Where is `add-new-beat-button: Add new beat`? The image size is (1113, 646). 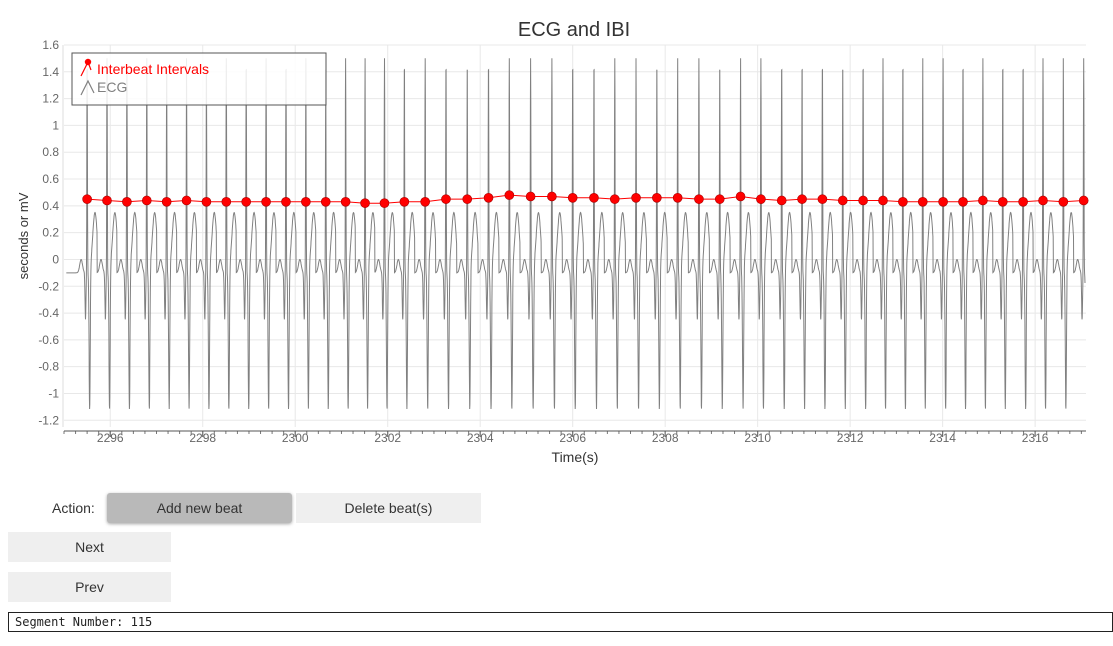 add-new-beat-button: Add new beat is located at coordinates (199, 508).